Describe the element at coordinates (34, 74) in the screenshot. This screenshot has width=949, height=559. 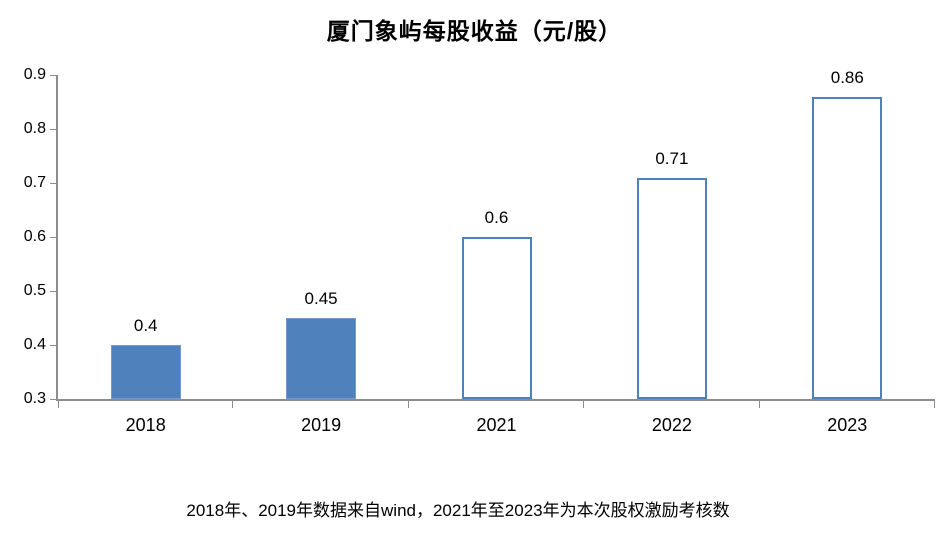
I see `y-tick-label: 0.9` at that location.